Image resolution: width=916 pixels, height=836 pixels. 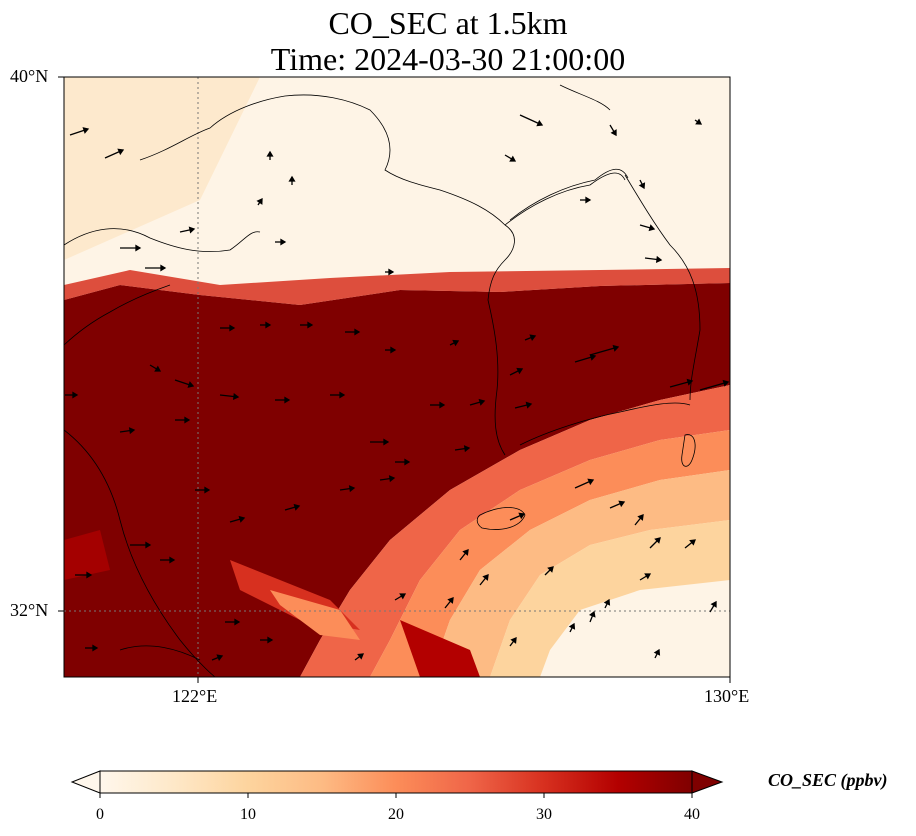 What do you see at coordinates (29, 610) in the screenshot?
I see `lat-tick-32n: 32°N` at bounding box center [29, 610].